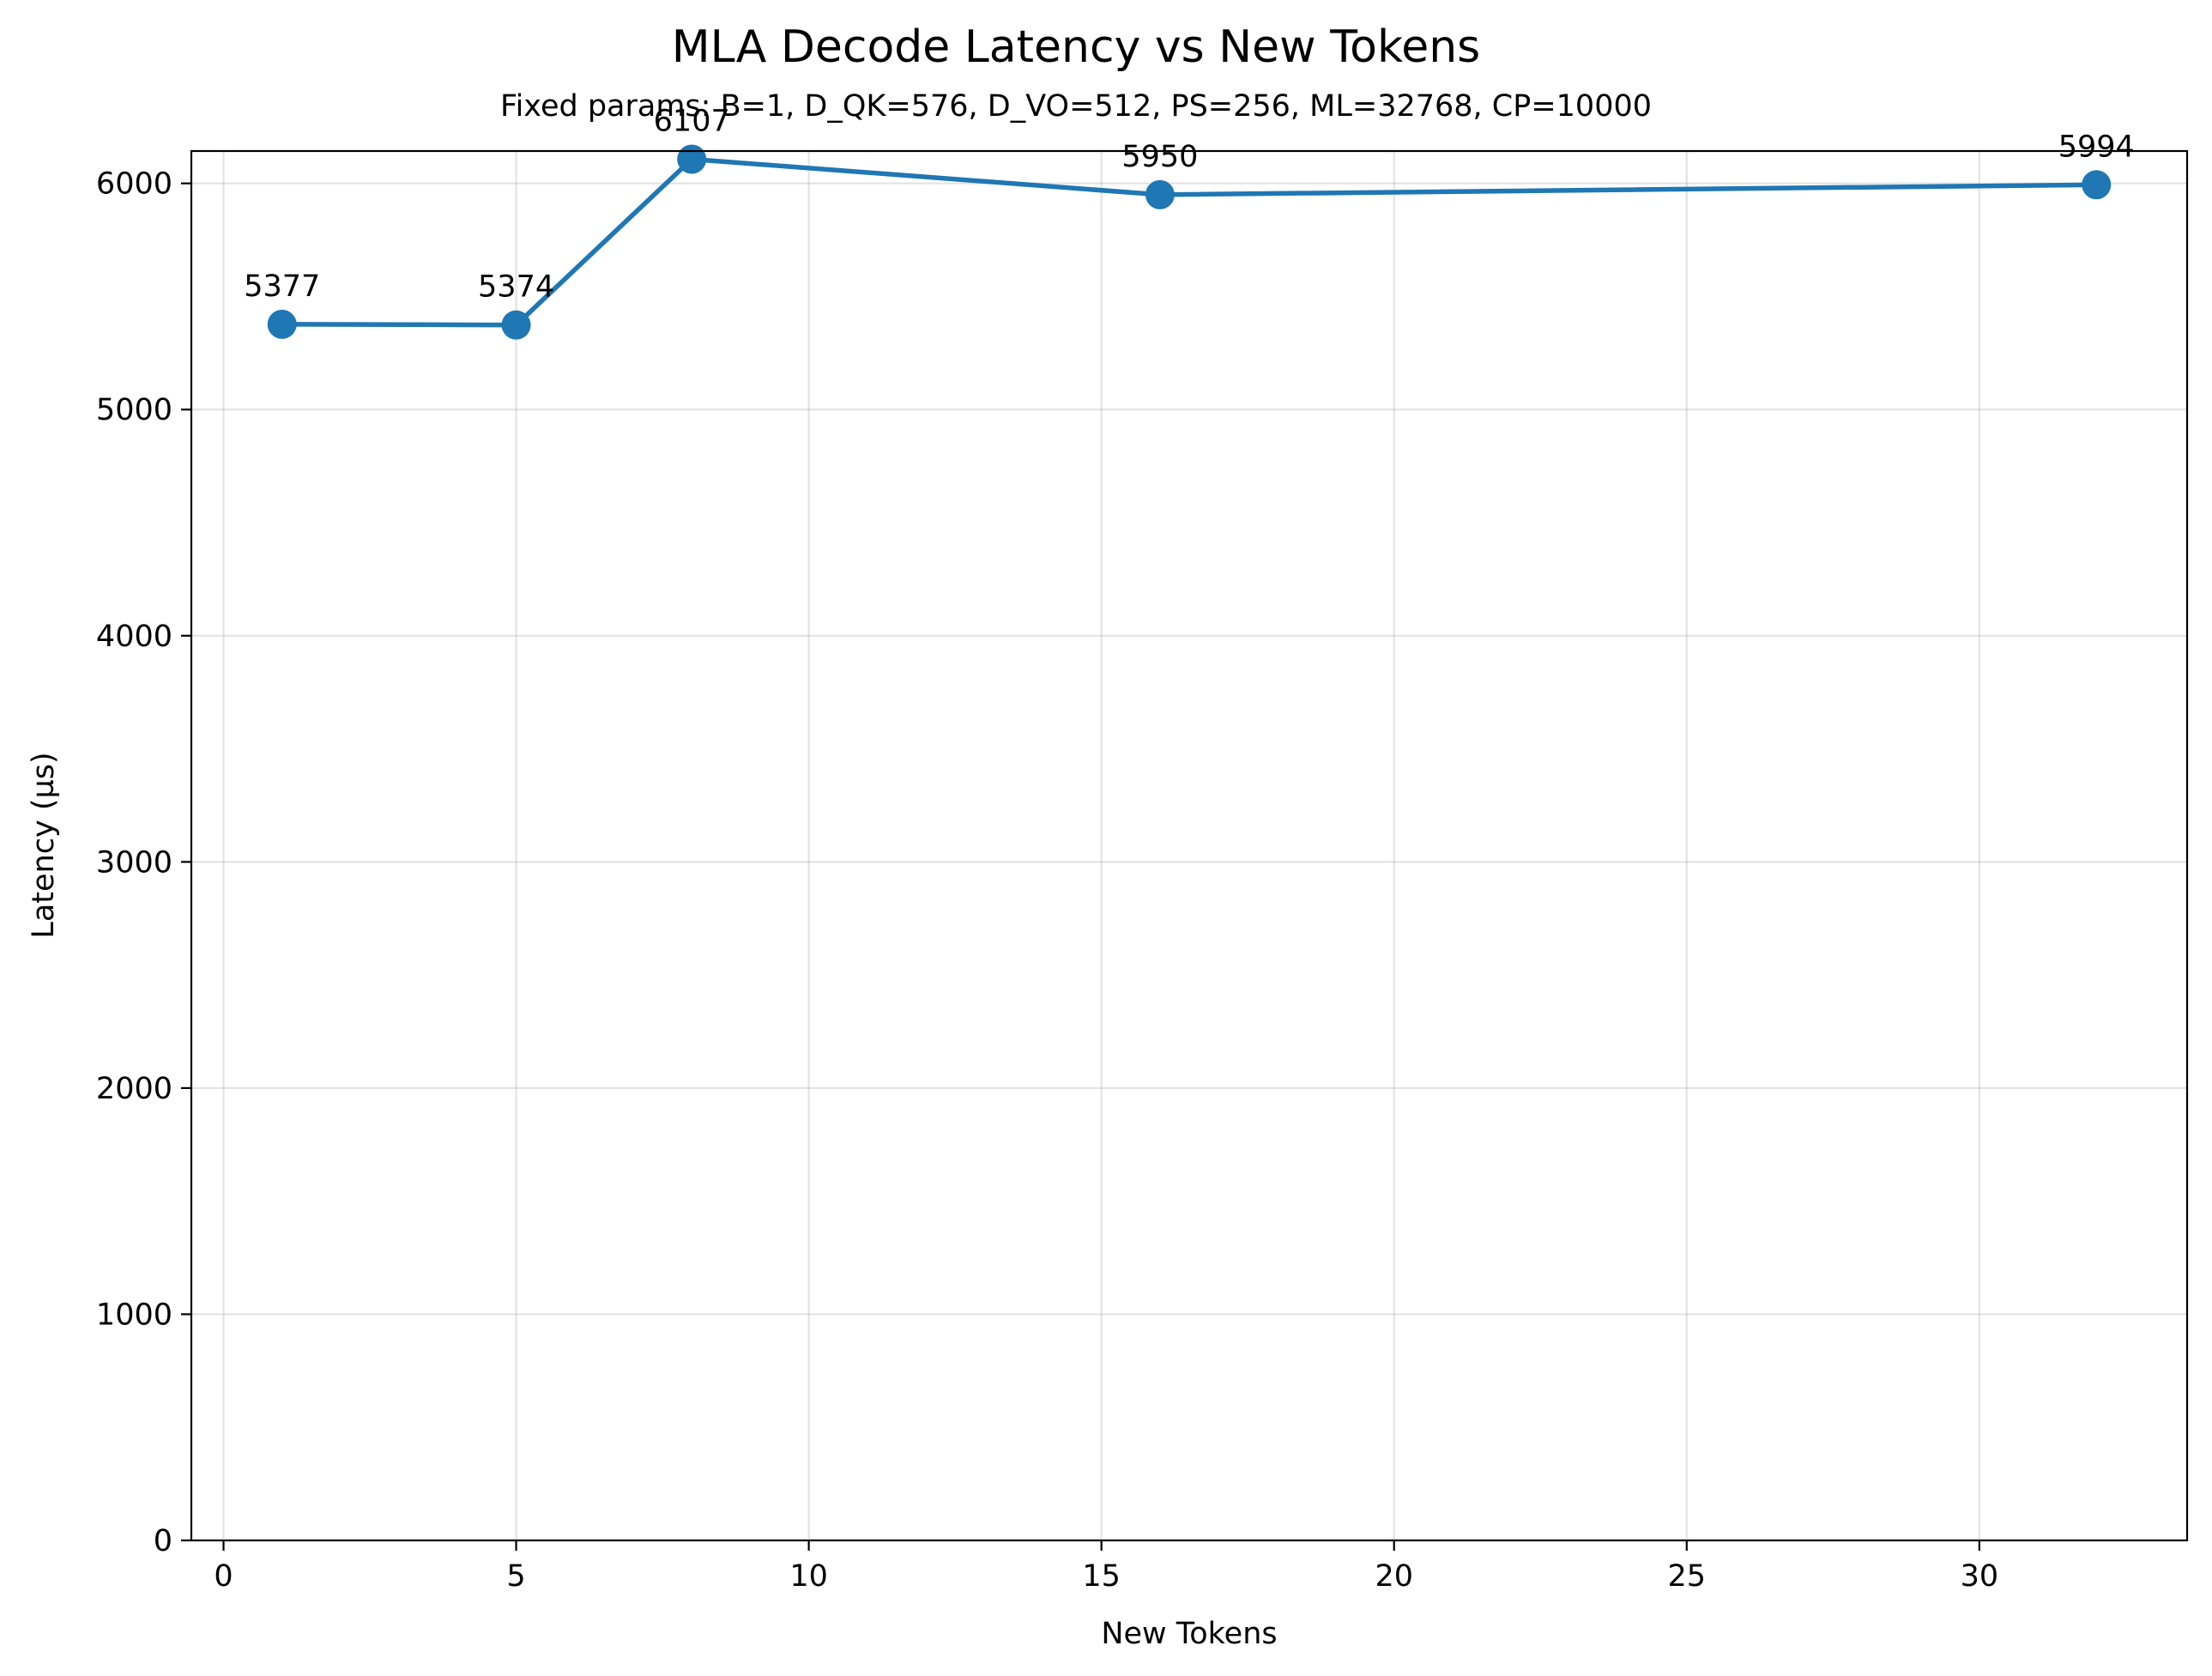 The height and width of the screenshot is (1676, 2212). I want to click on y-tick-label: 4000, so click(134, 637).